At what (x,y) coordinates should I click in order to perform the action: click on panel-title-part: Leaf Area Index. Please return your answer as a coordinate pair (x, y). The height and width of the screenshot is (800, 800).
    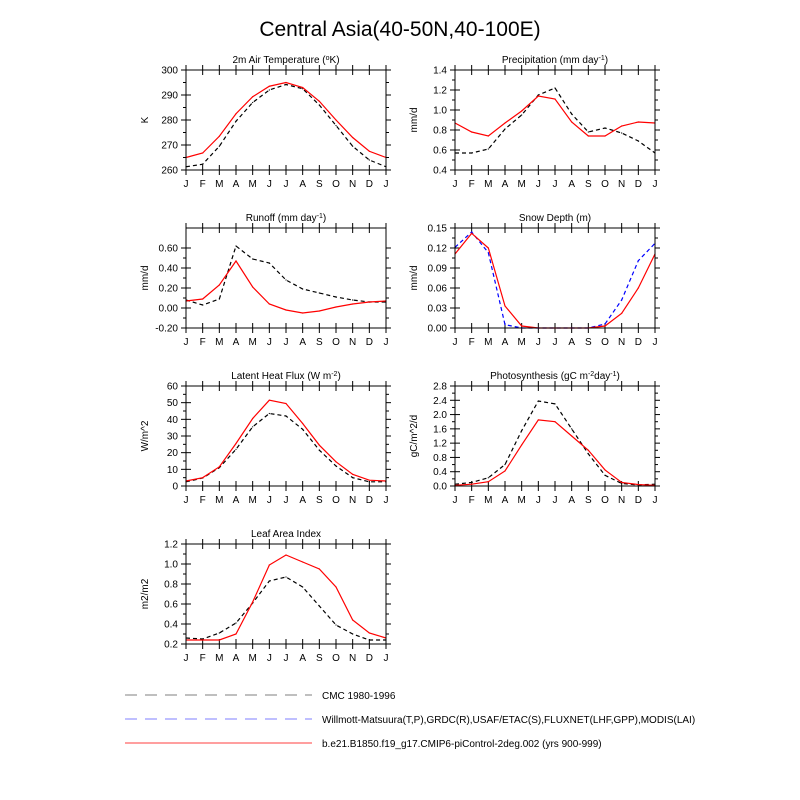
    Looking at the image, I should click on (286, 534).